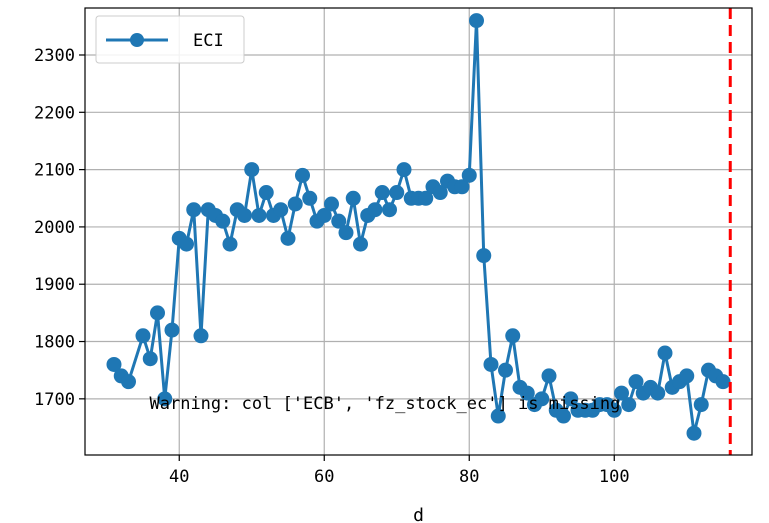  What do you see at coordinates (54, 56) in the screenshot?
I see `y-tick-label: 2300` at bounding box center [54, 56].